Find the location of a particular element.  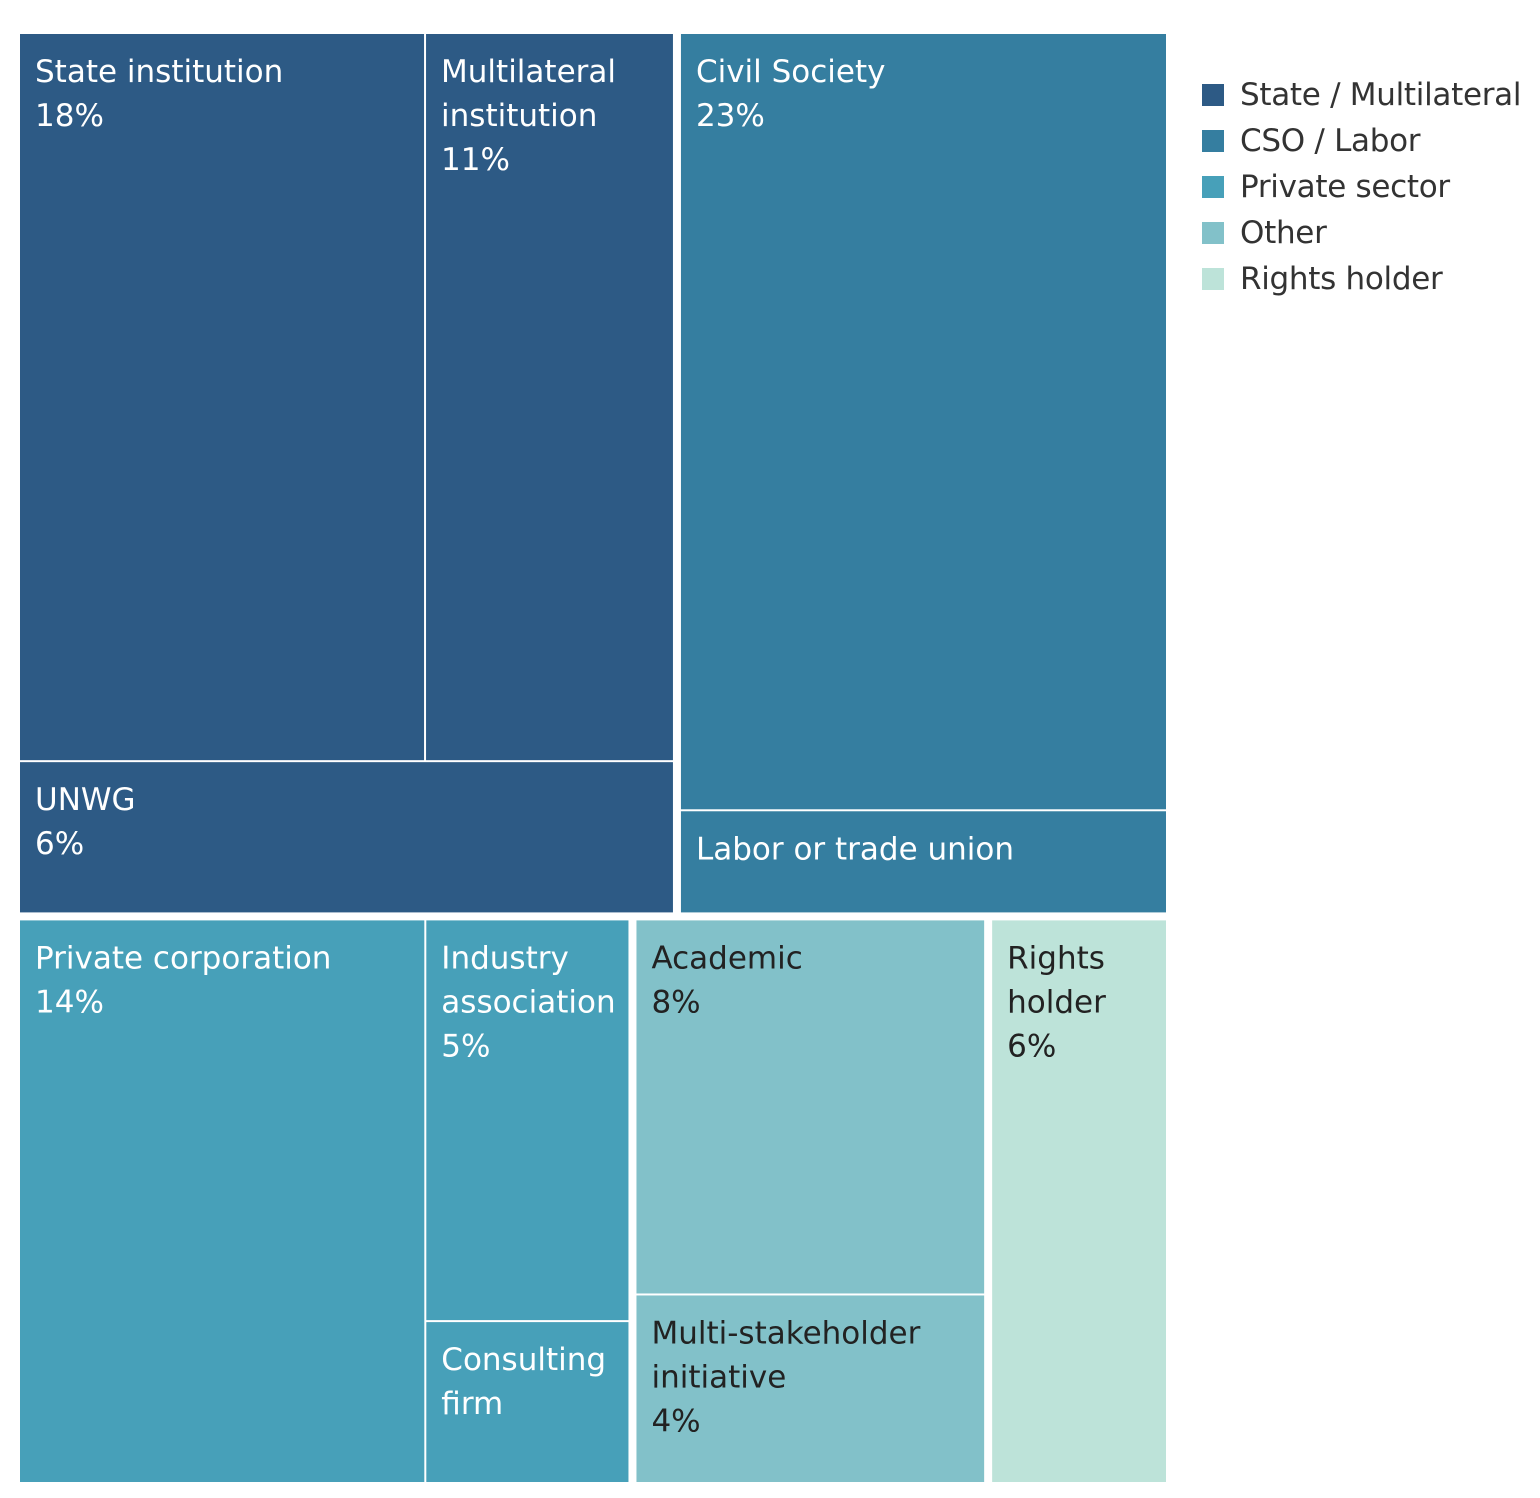

tile-multi-stakeholder-initiative-label: Multi-stakeholder is located at coordinates (785, 1333).